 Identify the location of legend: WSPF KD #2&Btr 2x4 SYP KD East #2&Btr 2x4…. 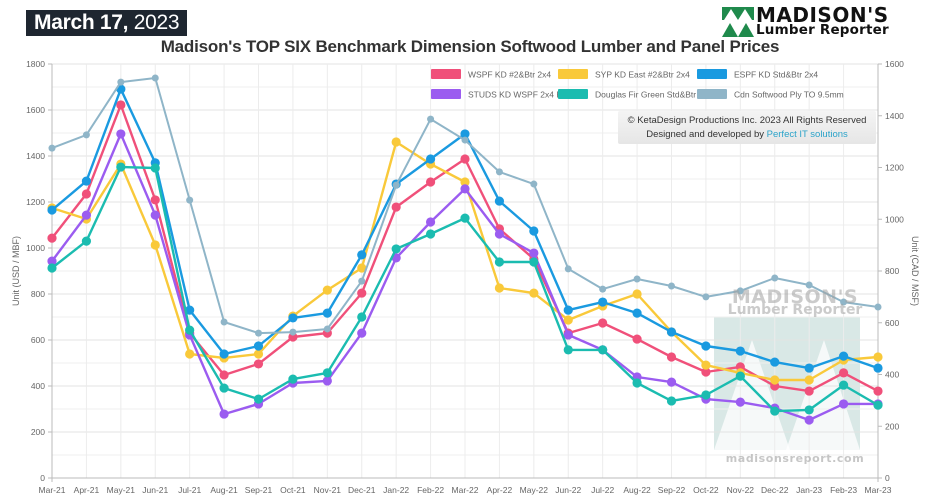
(637, 84).